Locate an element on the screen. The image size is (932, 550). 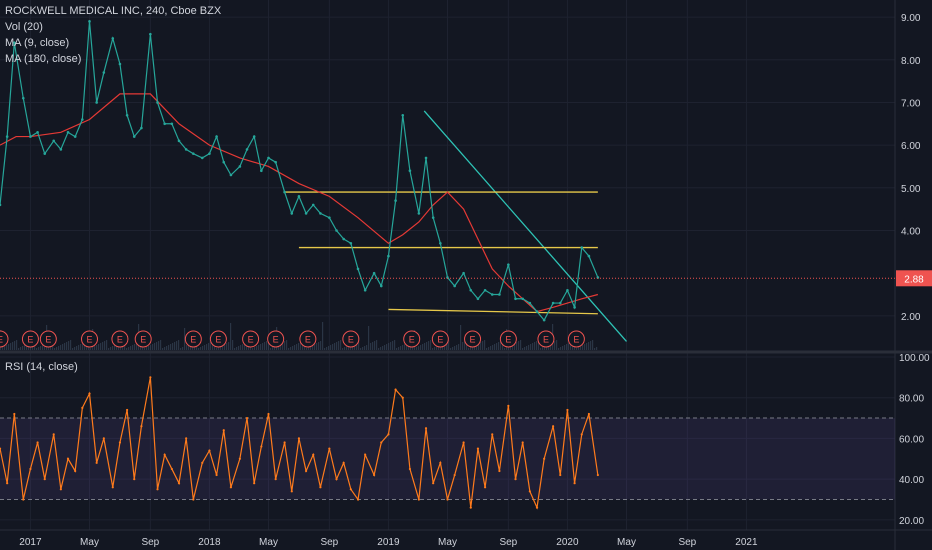
price-tick-label: 9.00 is located at coordinates (911, 18).